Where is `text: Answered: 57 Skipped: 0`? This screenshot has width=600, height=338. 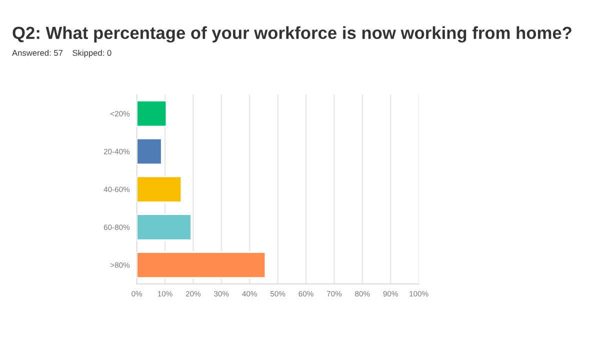 text: Answered: 57 Skipped: 0 is located at coordinates (62, 54).